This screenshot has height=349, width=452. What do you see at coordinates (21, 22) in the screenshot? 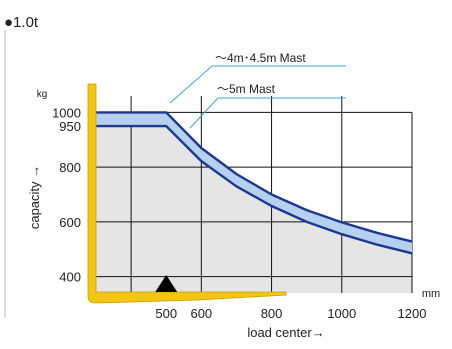
I see `chart-title: ●1.0t` at bounding box center [21, 22].